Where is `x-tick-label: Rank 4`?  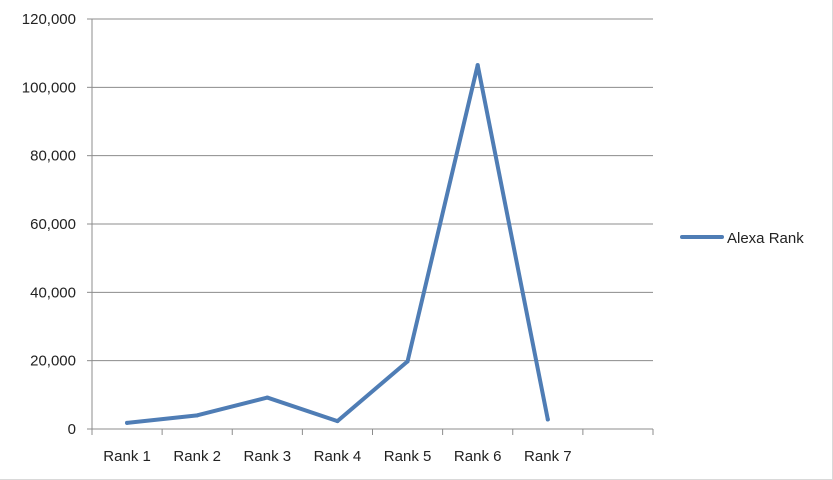
x-tick-label: Rank 4 is located at coordinates (338, 456).